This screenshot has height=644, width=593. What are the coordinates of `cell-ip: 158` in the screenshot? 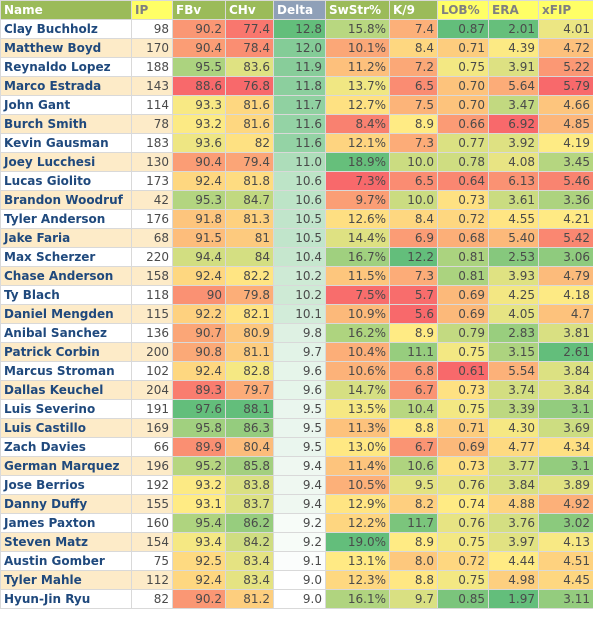 It's located at (152, 276).